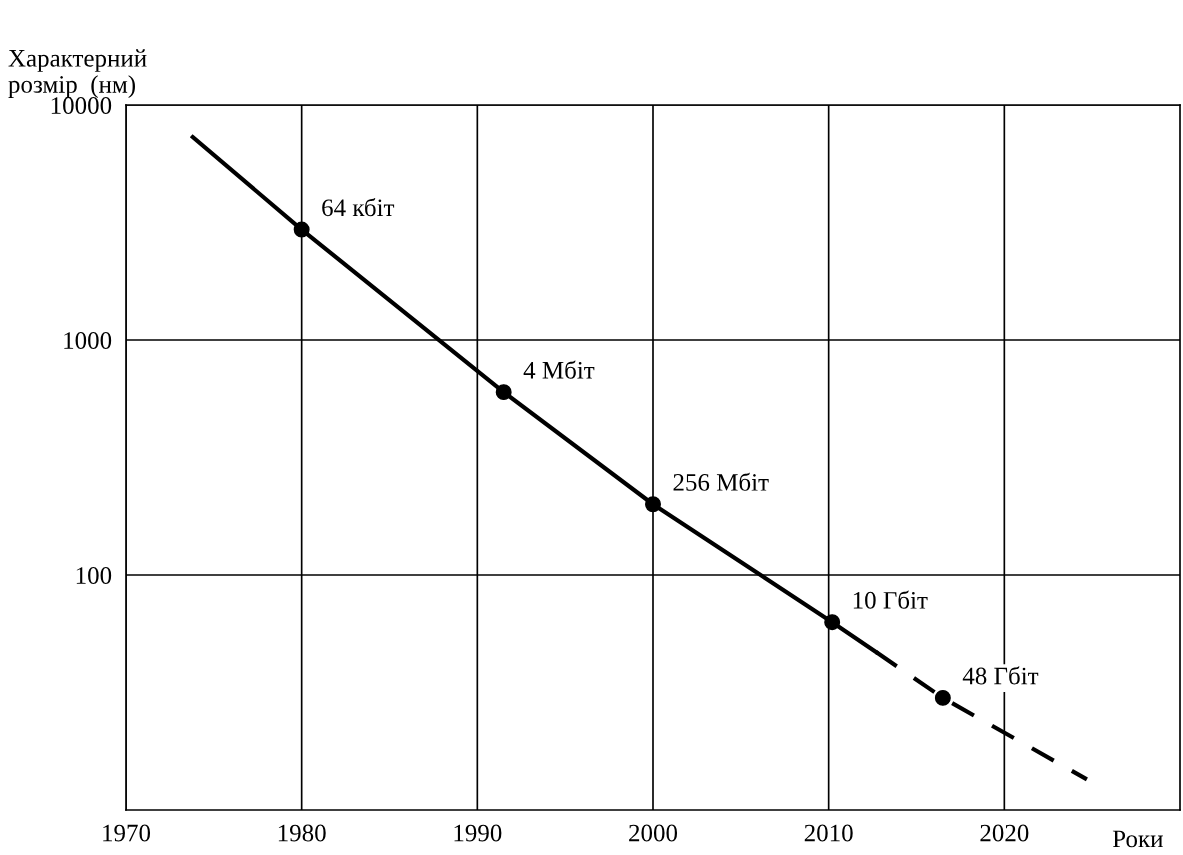  Describe the element at coordinates (77, 73) in the screenshot. I see `y-axis-title: Характерний розмір (нм)` at that location.